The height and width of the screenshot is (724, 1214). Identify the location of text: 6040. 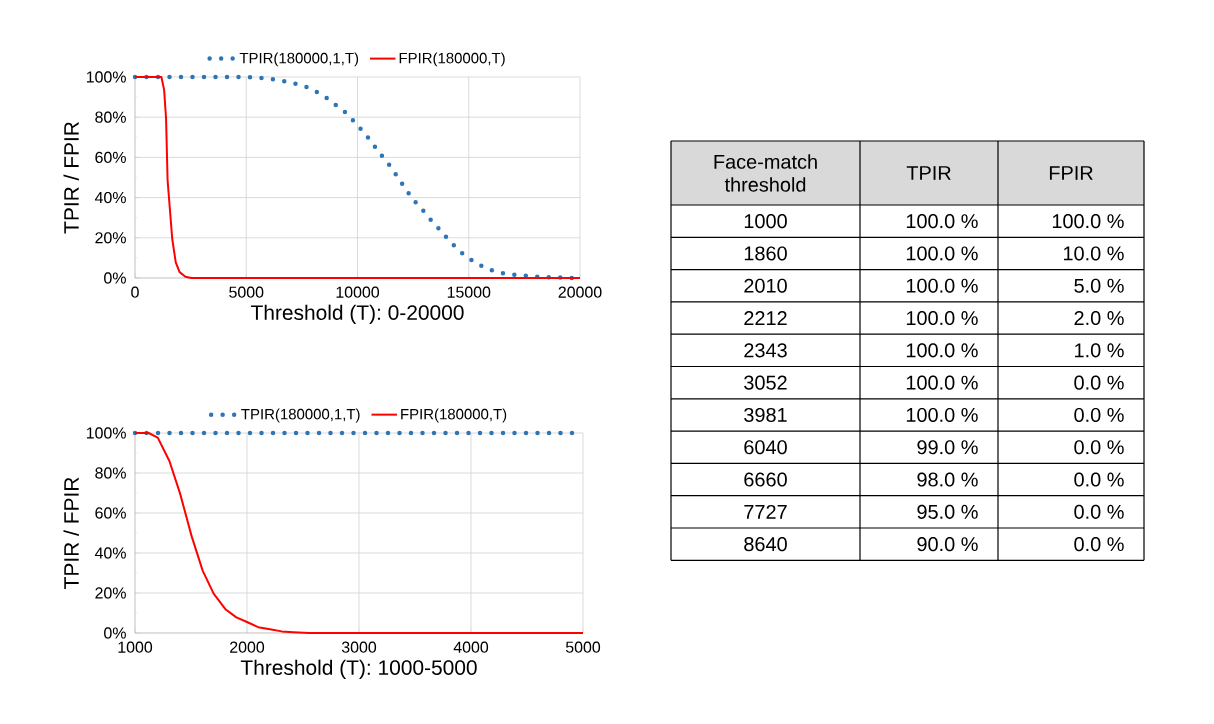
(765, 447).